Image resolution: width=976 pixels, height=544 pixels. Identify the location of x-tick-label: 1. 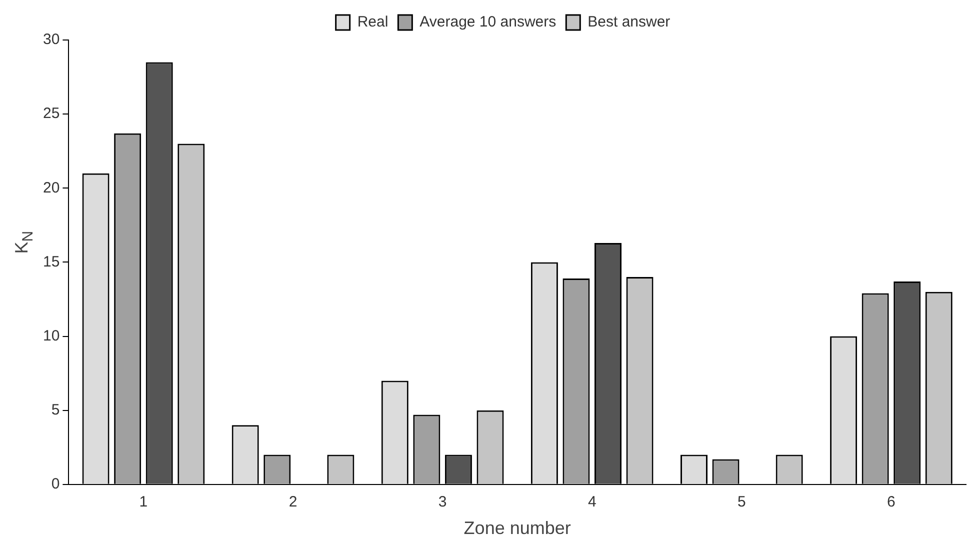
(143, 502).